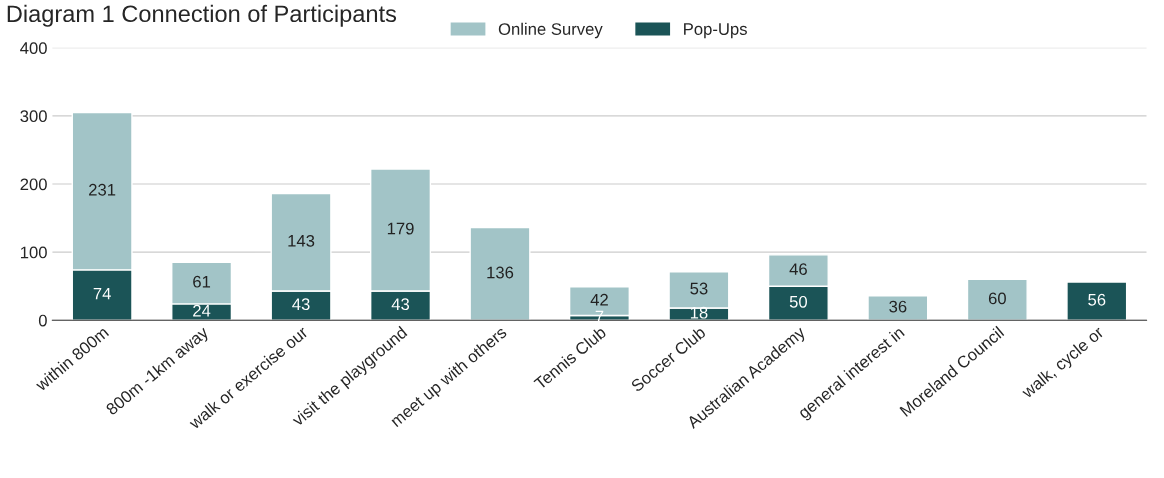 This screenshot has width=1164, height=478. What do you see at coordinates (301, 240) in the screenshot?
I see `data-label: 143` at bounding box center [301, 240].